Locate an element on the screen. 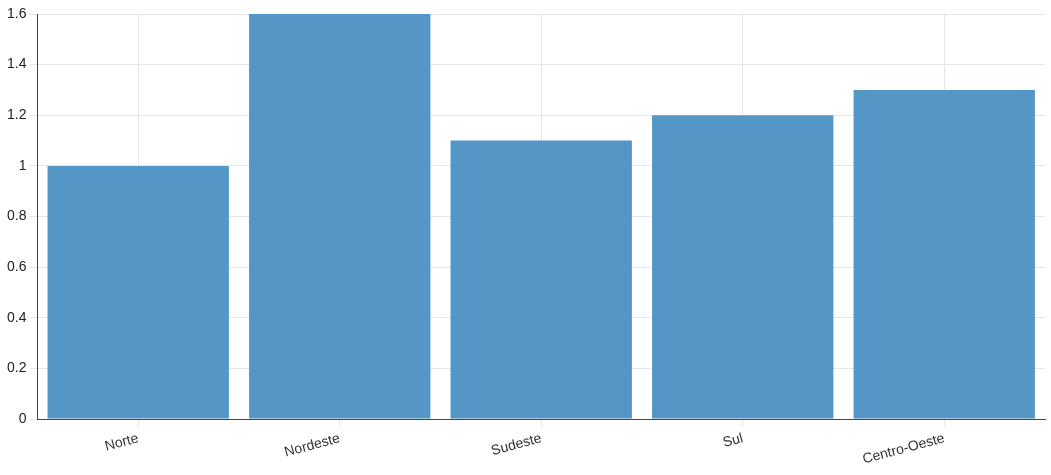  y-tick-label: 1 is located at coordinates (22, 164).